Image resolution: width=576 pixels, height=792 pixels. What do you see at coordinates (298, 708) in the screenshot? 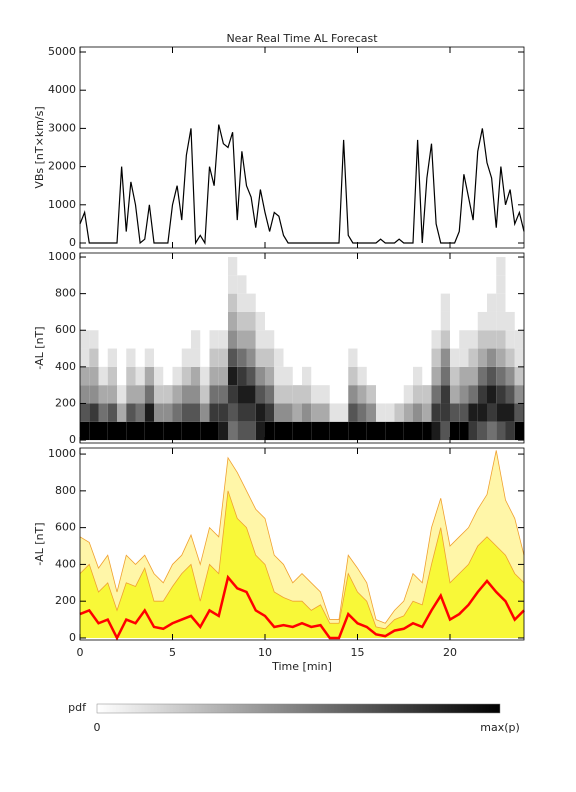
I see `colorbar` at bounding box center [298, 708].